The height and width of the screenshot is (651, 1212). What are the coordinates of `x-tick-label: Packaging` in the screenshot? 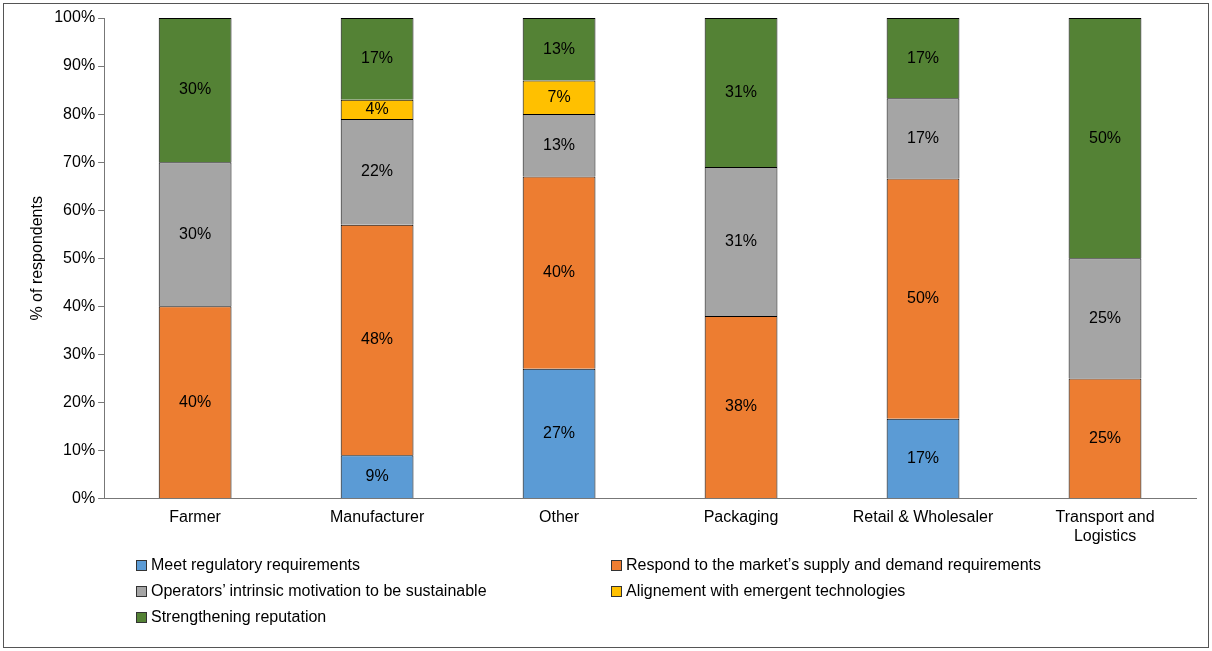 It's located at (741, 516).